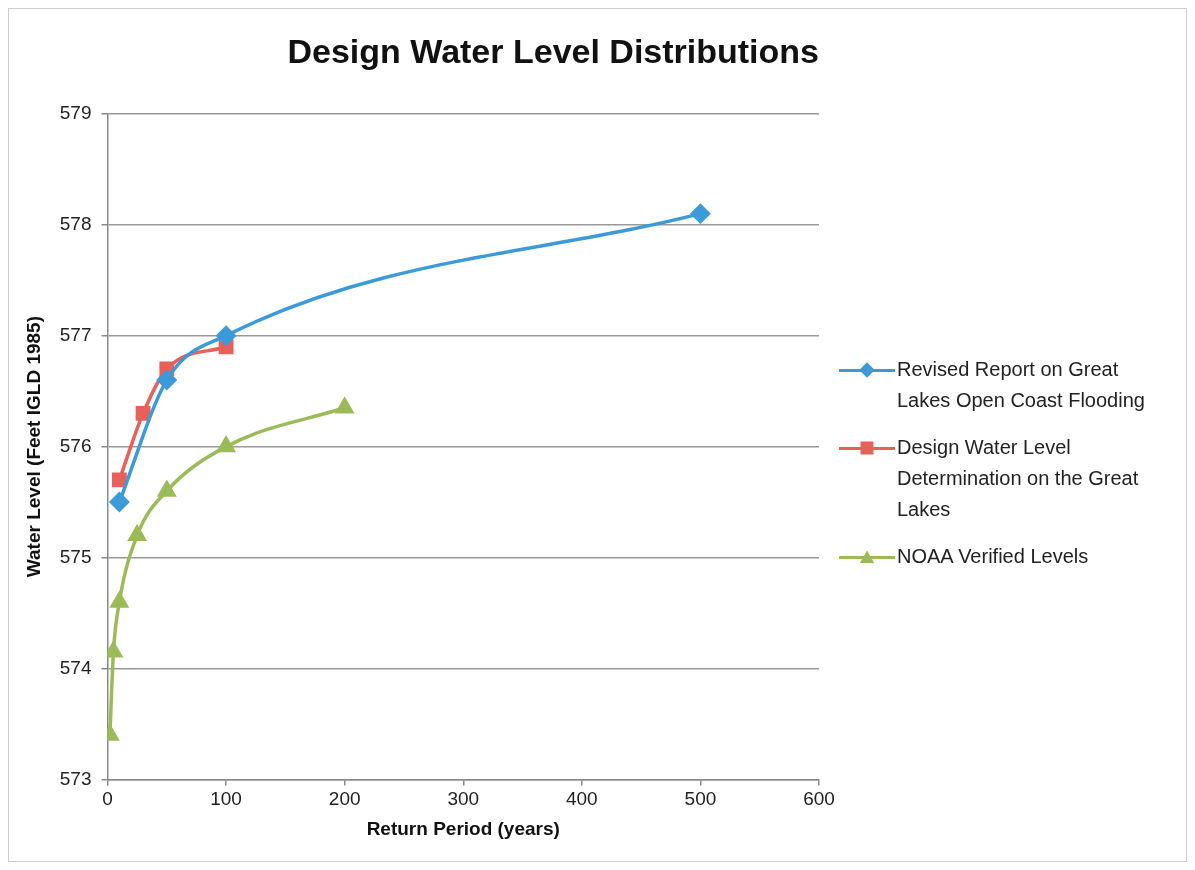 This screenshot has height=870, width=1195. I want to click on x-tick-label: 100, so click(226, 799).